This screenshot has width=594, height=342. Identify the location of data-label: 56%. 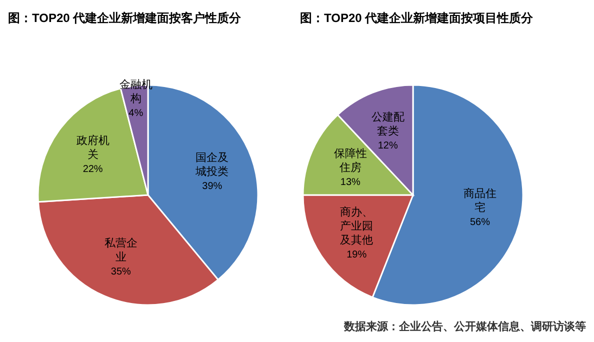
(480, 222).